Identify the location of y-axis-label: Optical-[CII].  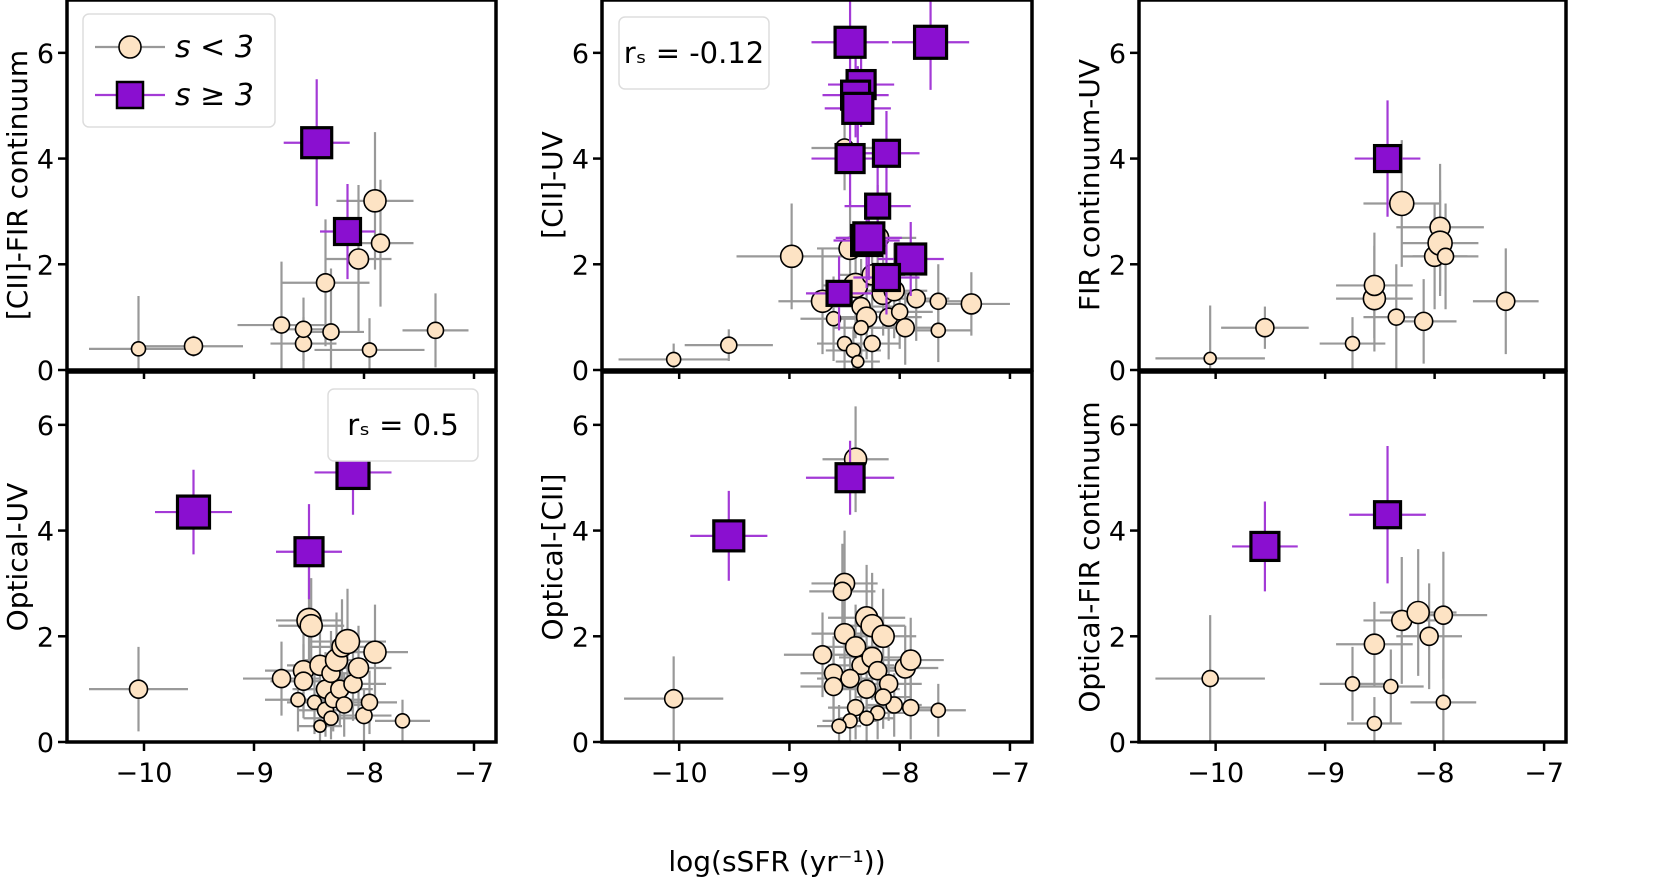
(552, 557).